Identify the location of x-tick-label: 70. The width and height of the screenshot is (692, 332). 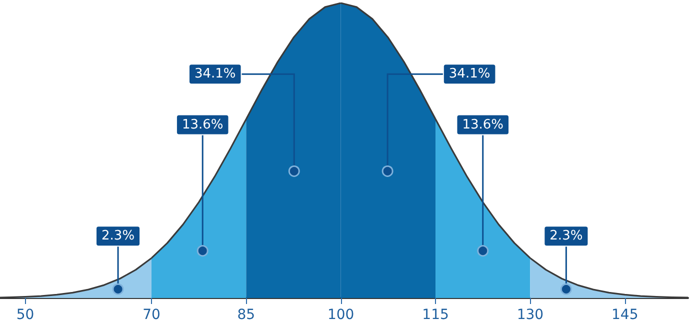
(151, 315).